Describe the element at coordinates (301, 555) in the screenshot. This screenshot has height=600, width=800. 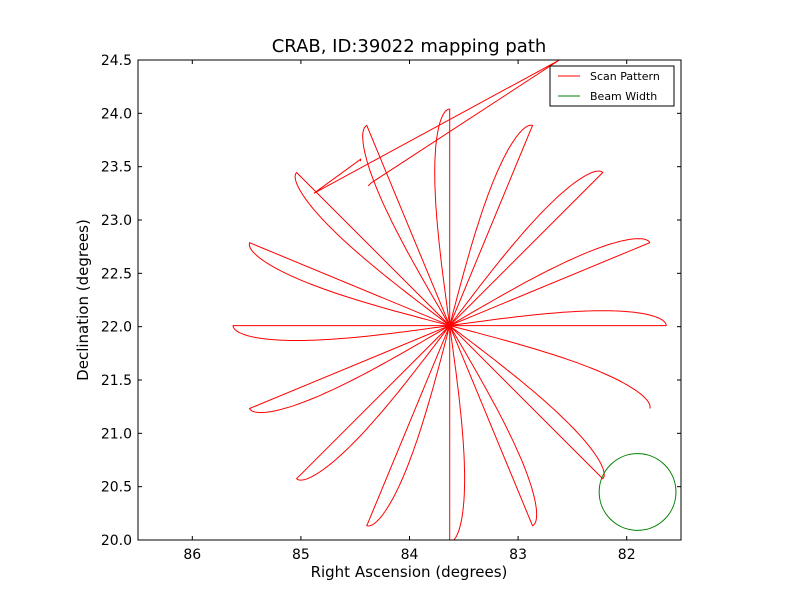
I see `x-tick-label: 85` at that location.